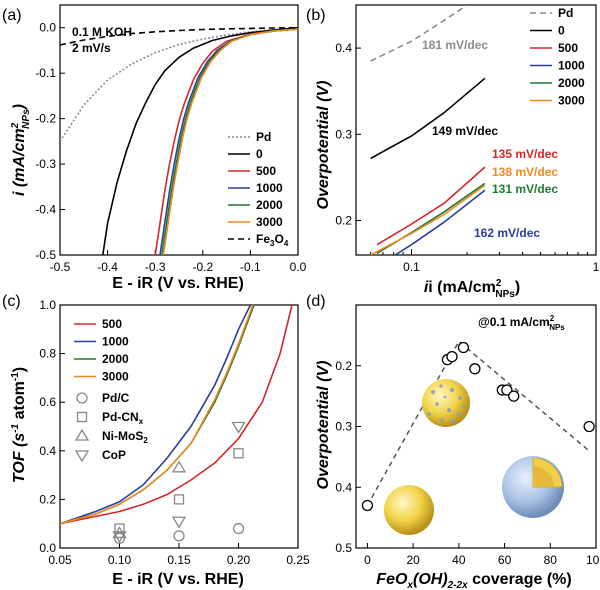 The width and height of the screenshot is (600, 590). Describe the element at coordinates (258, 189) in the screenshot. I see `panel-a-legend: Pd 0 500 1000 2000 3000 Fe3O4` at that location.